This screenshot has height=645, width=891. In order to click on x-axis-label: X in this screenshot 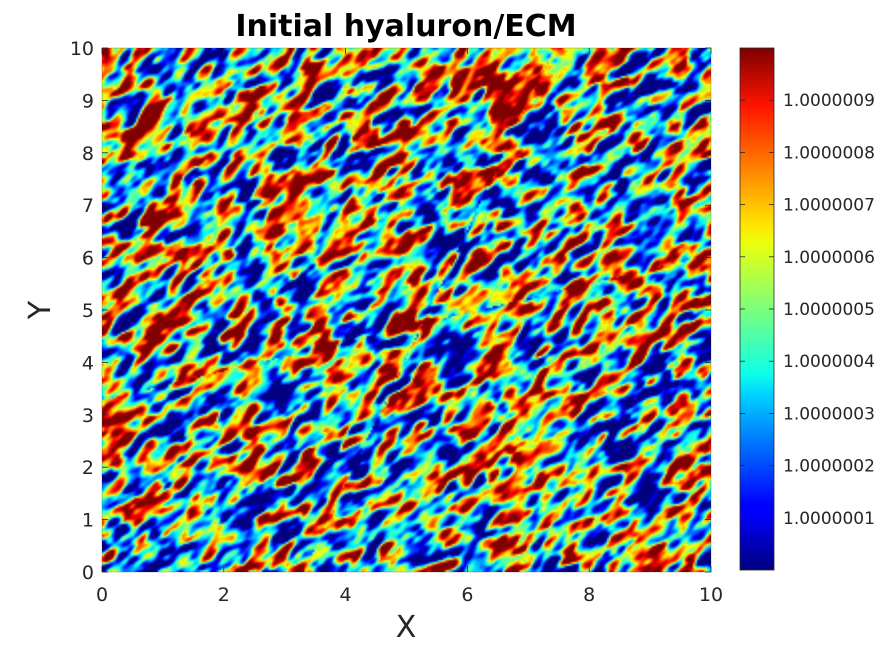, I will do `click(406, 627)`.